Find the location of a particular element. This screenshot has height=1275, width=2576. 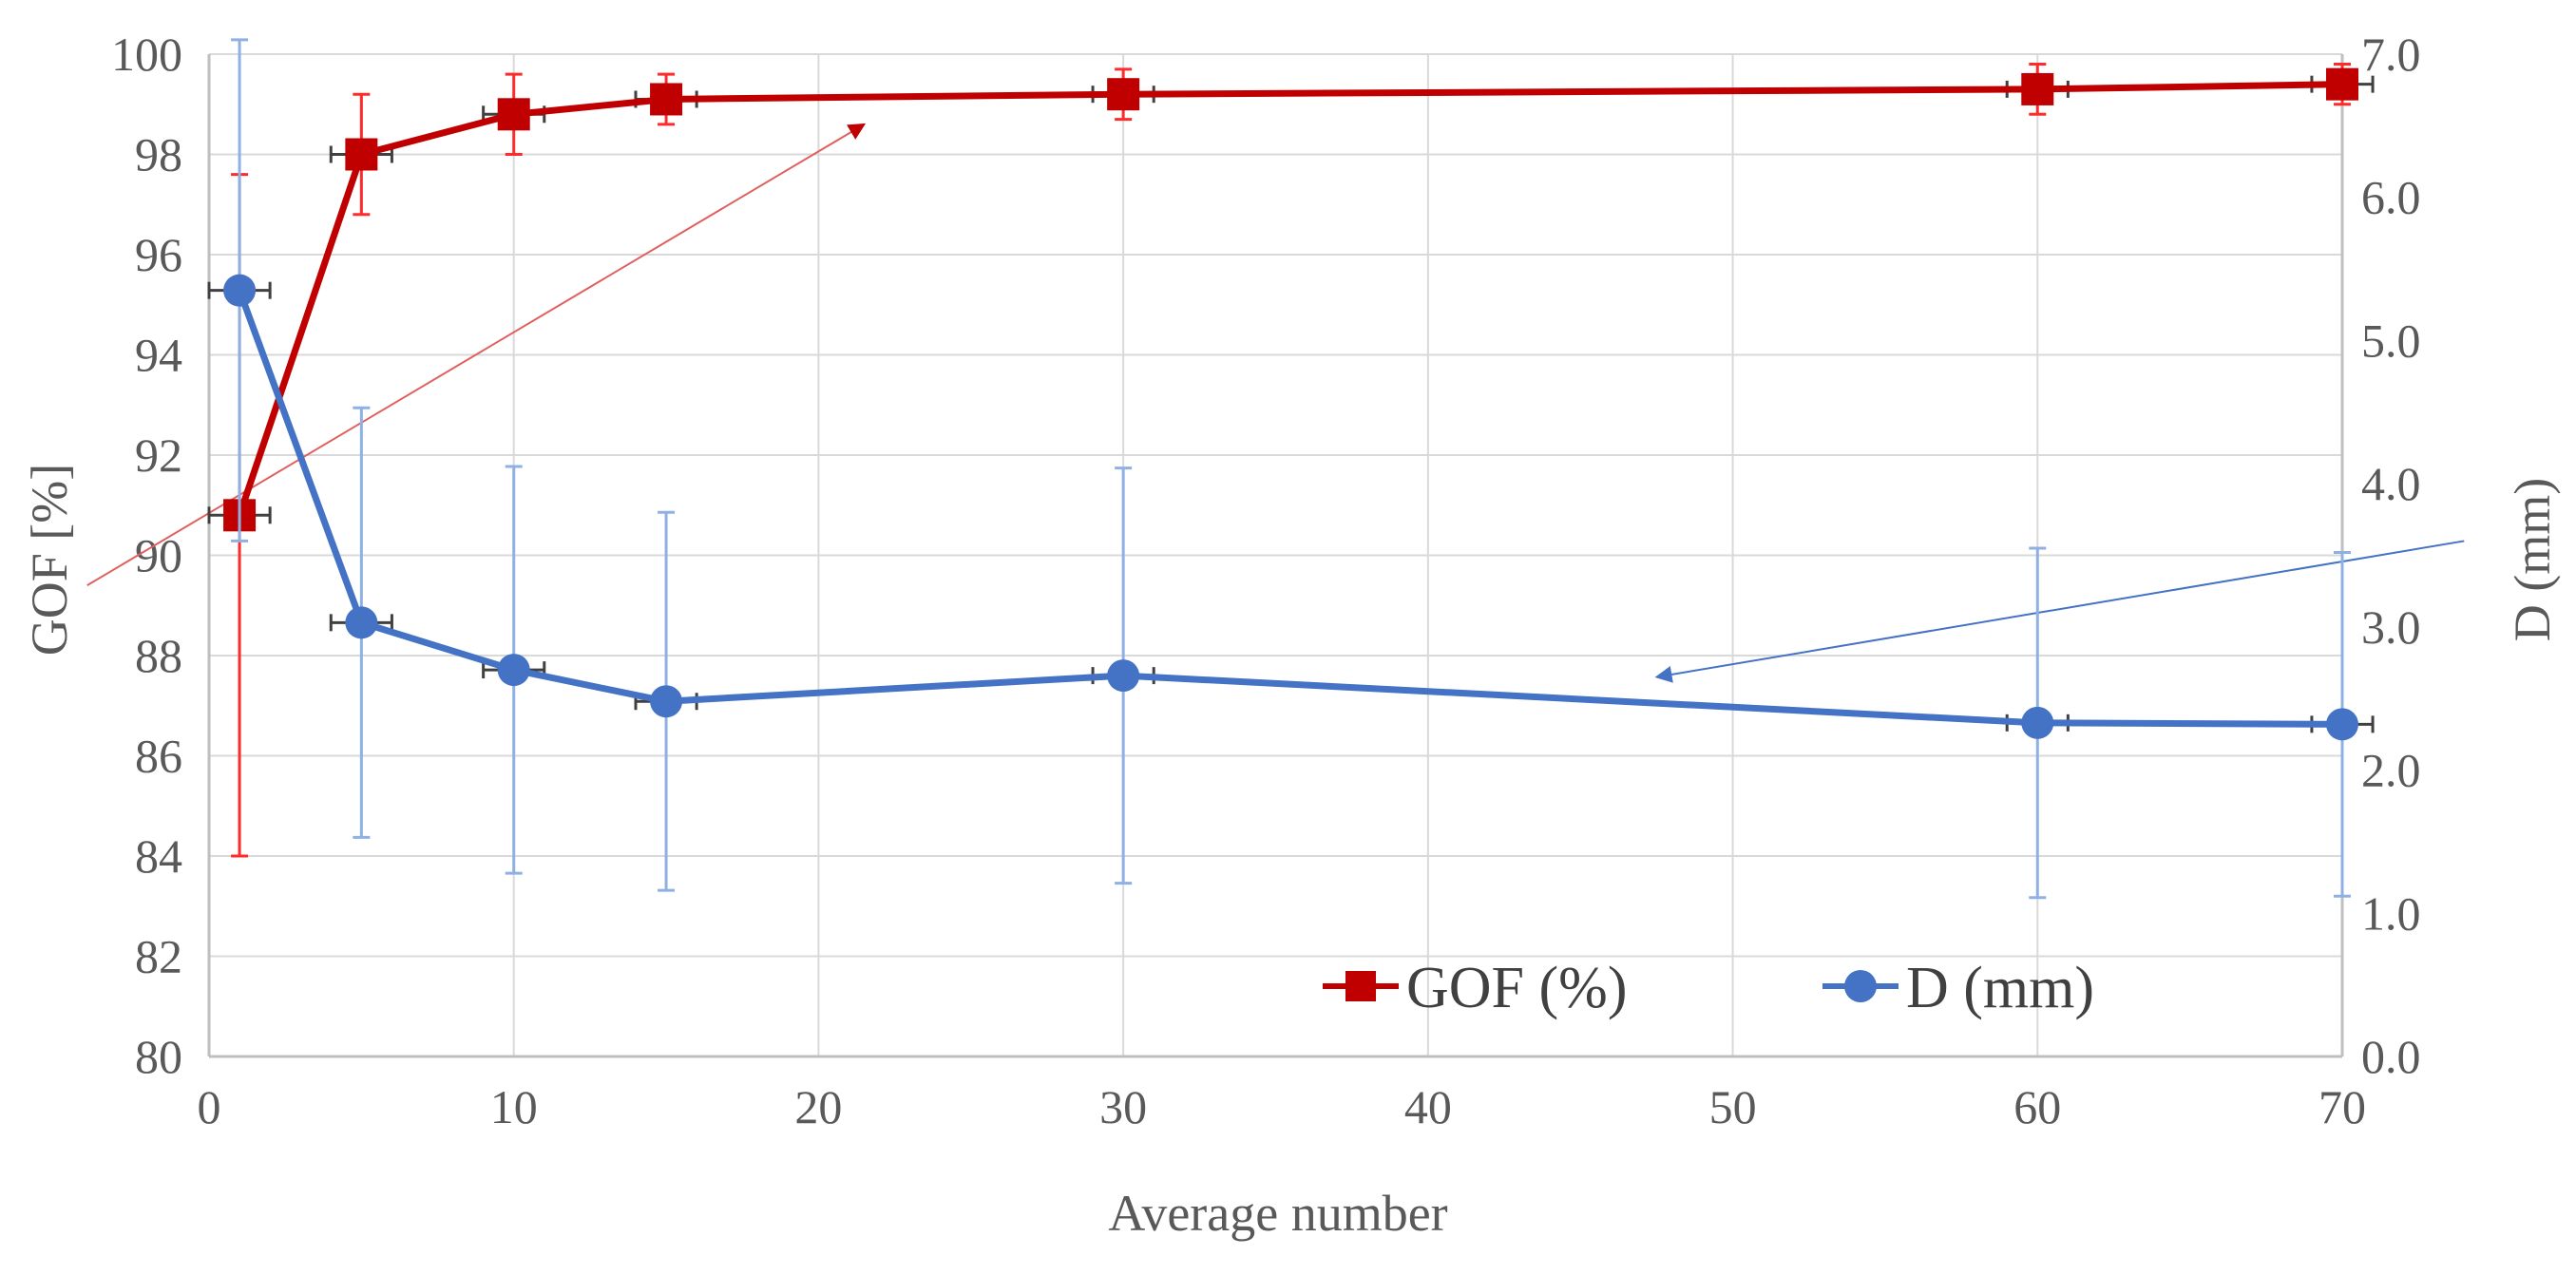

x-tick-label: 10 is located at coordinates (514, 1106).